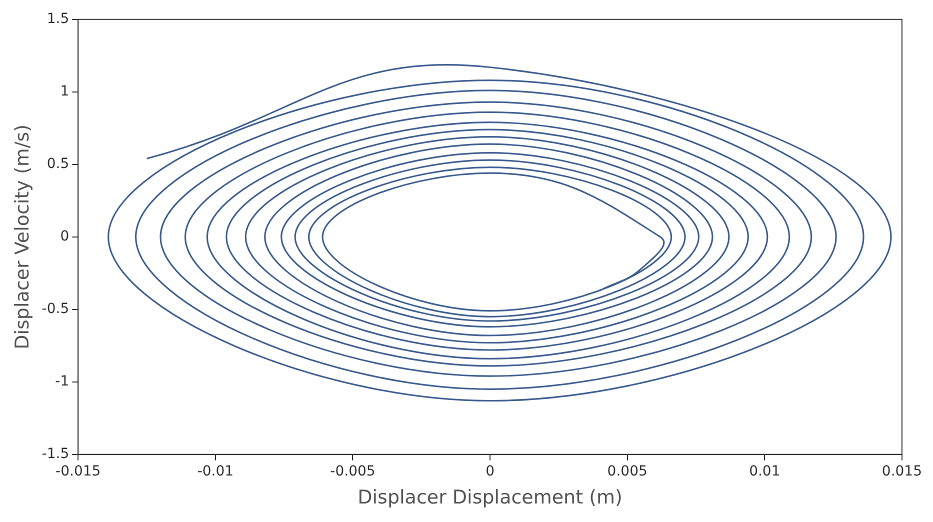  I want to click on y-axis-title: Displacer Velocity (m/s), so click(22, 237).